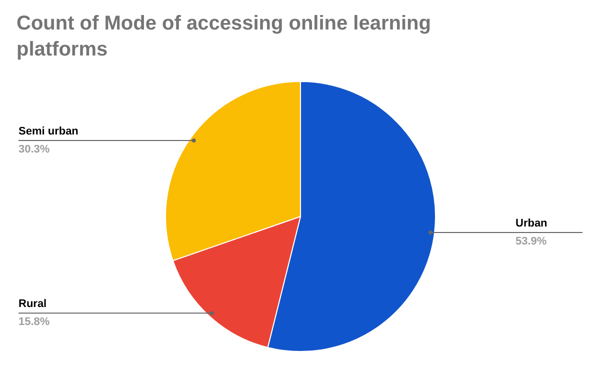 This screenshot has width=600, height=371. What do you see at coordinates (532, 224) in the screenshot?
I see `slice-label: Urban` at bounding box center [532, 224].